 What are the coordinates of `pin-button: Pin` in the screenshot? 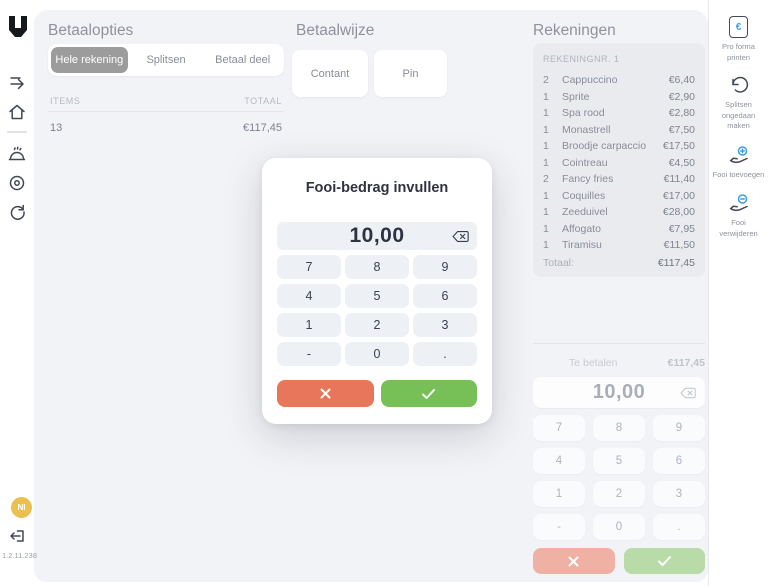 It's located at (410, 73).